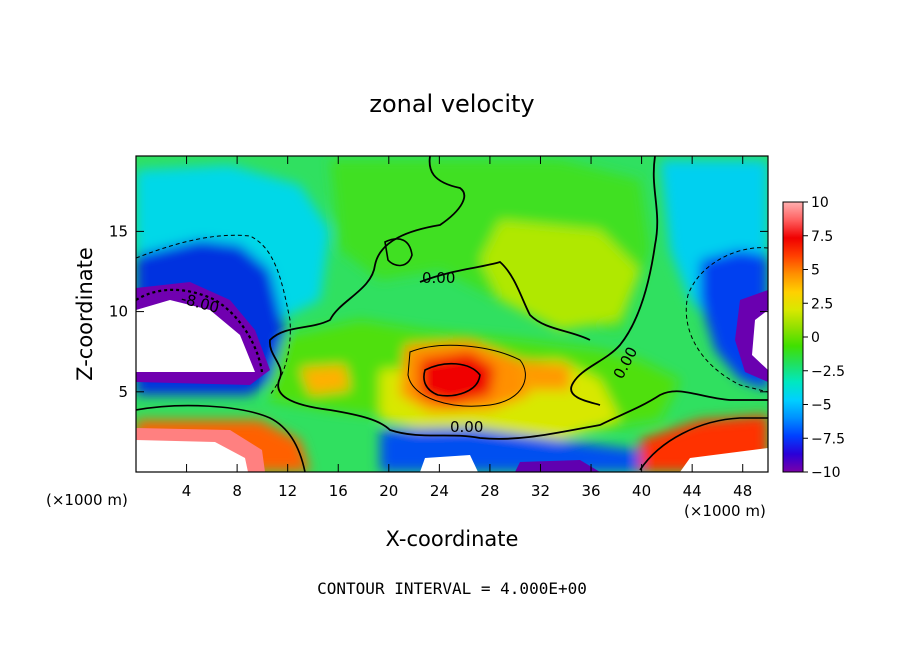 This screenshot has height=654, width=904. I want to click on x-tick-label-10: 44, so click(692, 491).